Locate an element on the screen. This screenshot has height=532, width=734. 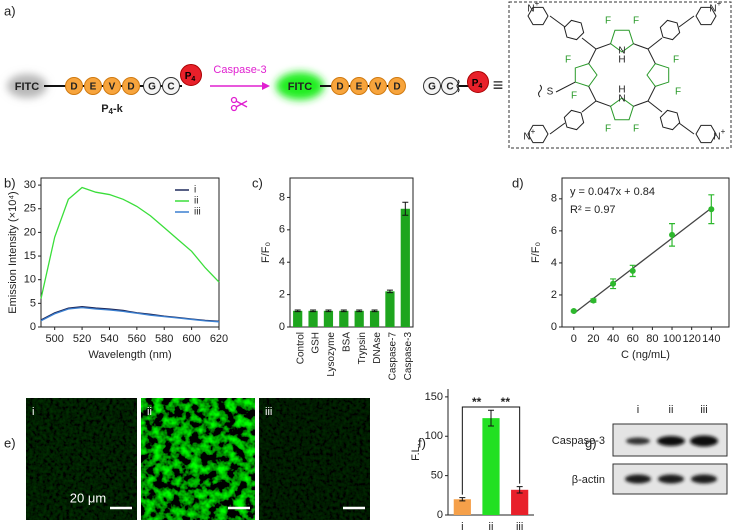
cut-mark is located at coordinates (458, 86).